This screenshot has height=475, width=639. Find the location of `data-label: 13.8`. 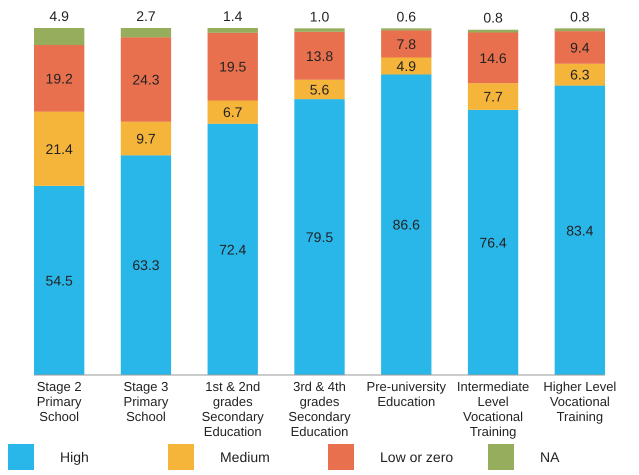

data-label: 13.8 is located at coordinates (320, 56).